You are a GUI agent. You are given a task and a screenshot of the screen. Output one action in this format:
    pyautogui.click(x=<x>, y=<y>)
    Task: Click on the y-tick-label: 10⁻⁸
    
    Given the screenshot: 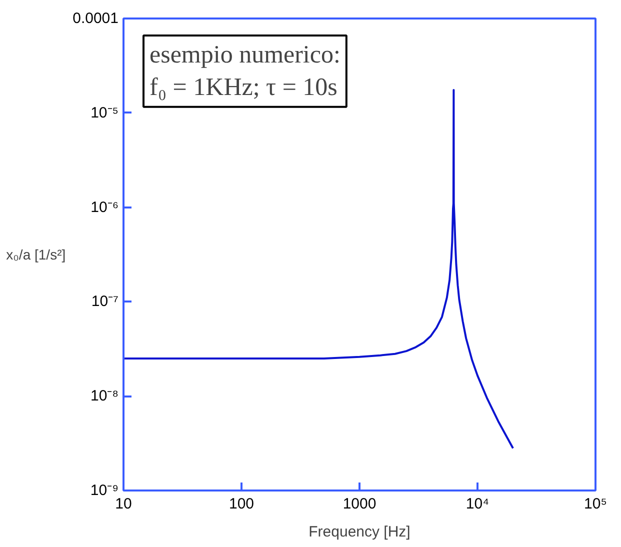 What is the action you would take?
    pyautogui.click(x=104, y=396)
    